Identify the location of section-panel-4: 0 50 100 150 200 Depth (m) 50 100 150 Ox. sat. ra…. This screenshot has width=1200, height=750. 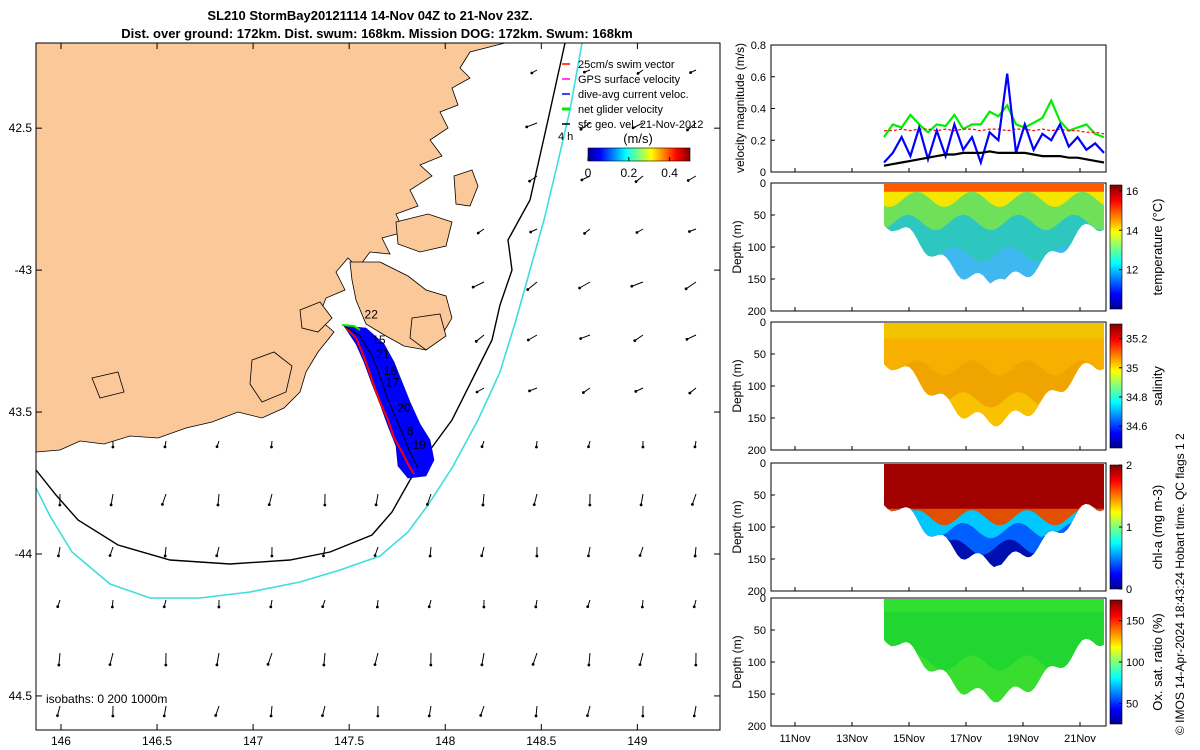
(947, 663).